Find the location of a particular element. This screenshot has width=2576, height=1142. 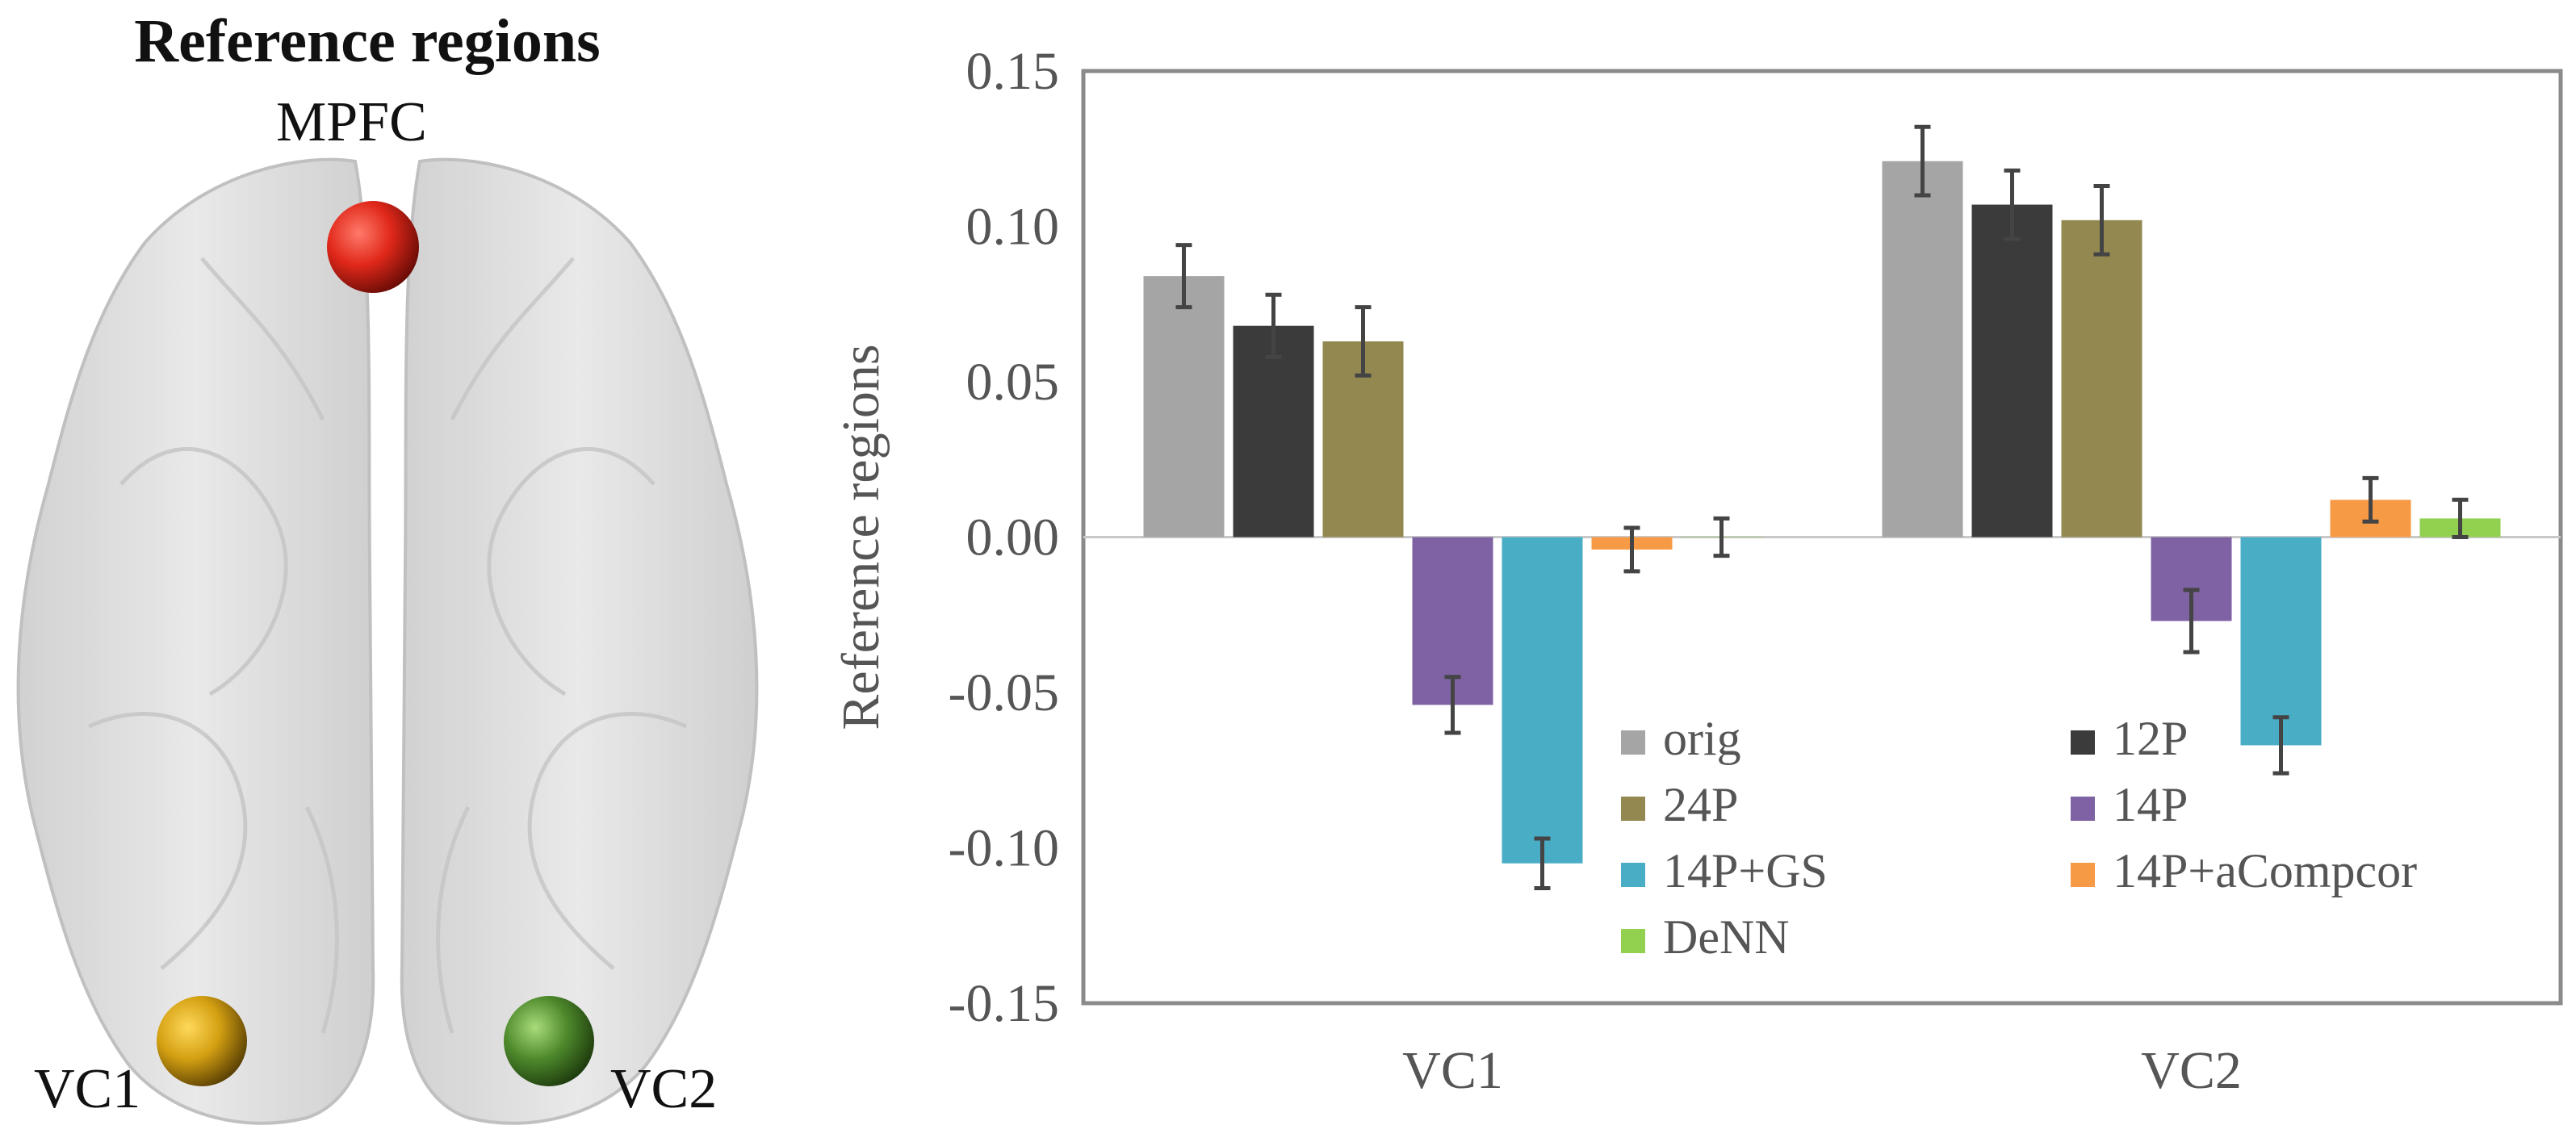

vc2-sphere is located at coordinates (549, 1041).